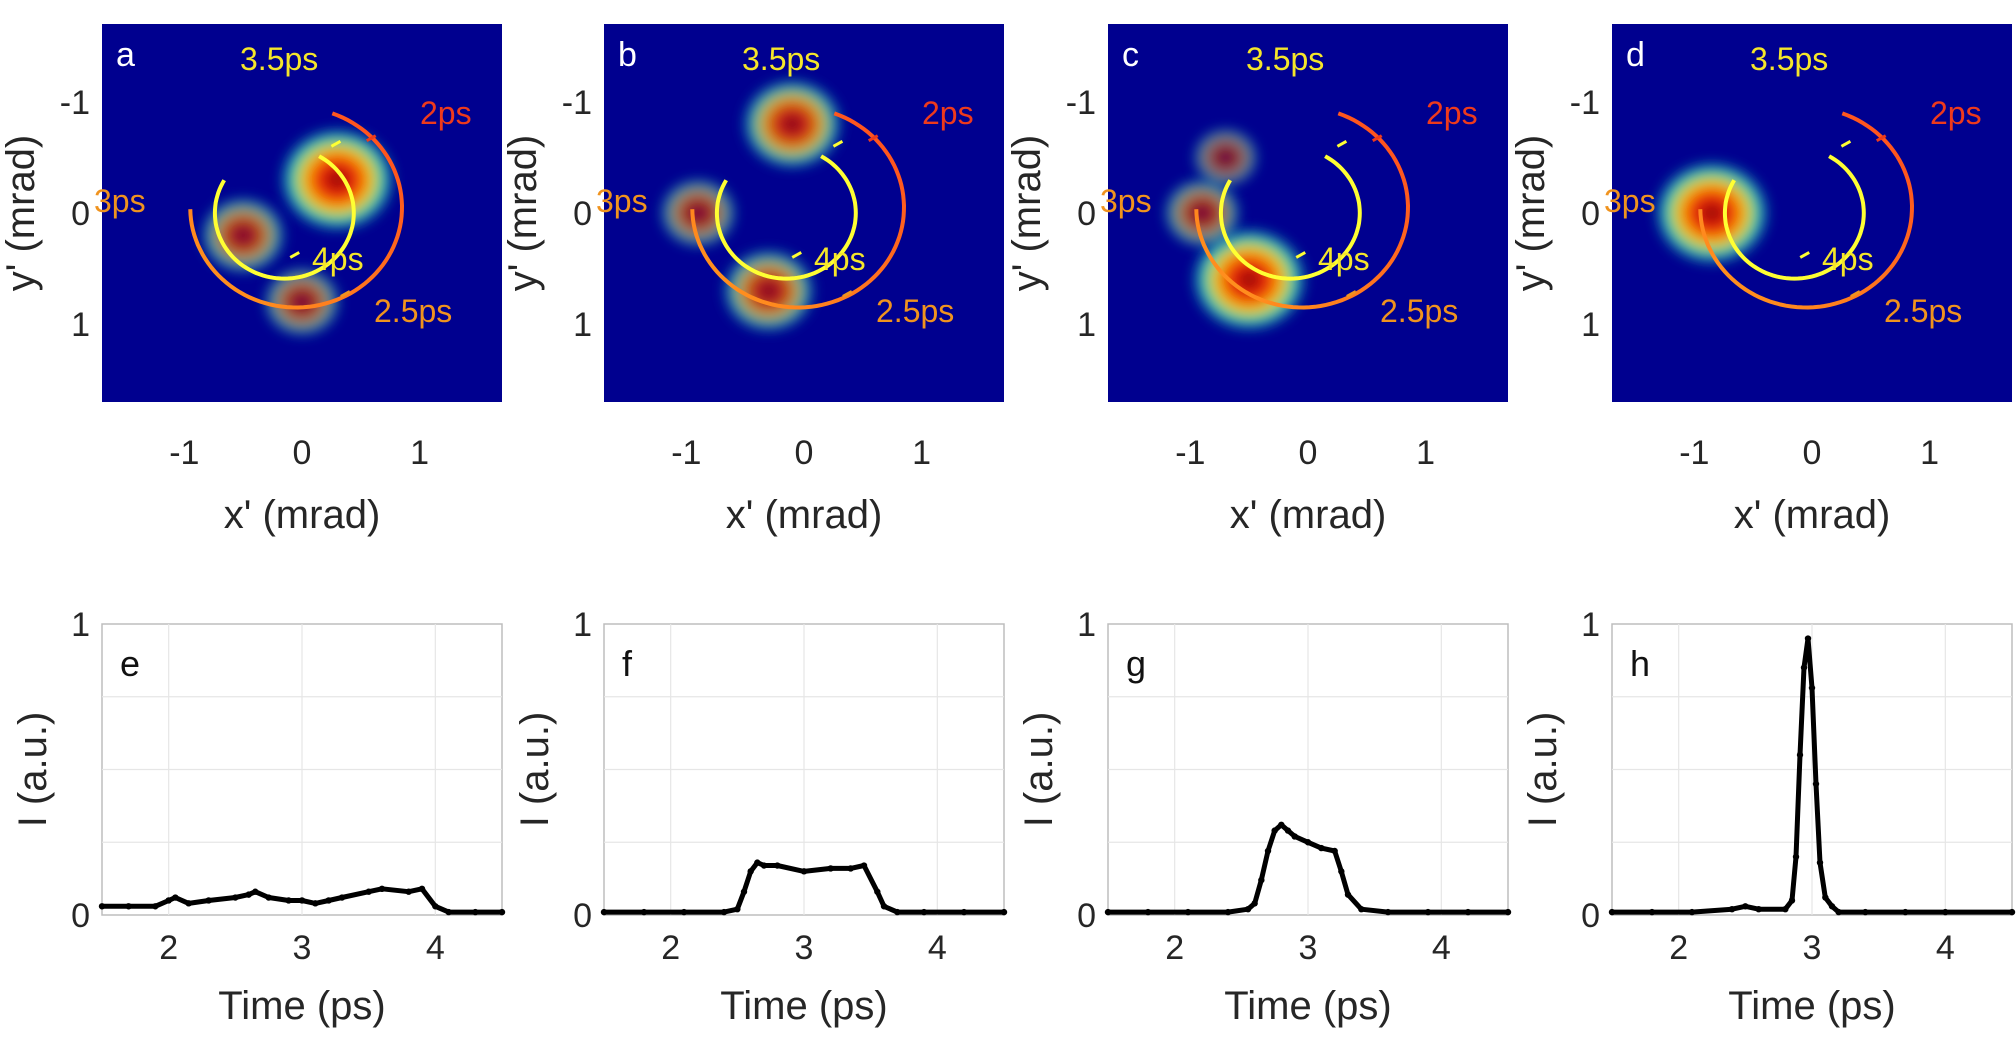 This screenshot has width=2016, height=1064. Describe the element at coordinates (1789, 59) in the screenshot. I see `ring-label-3.5ps: 3.5ps` at that location.